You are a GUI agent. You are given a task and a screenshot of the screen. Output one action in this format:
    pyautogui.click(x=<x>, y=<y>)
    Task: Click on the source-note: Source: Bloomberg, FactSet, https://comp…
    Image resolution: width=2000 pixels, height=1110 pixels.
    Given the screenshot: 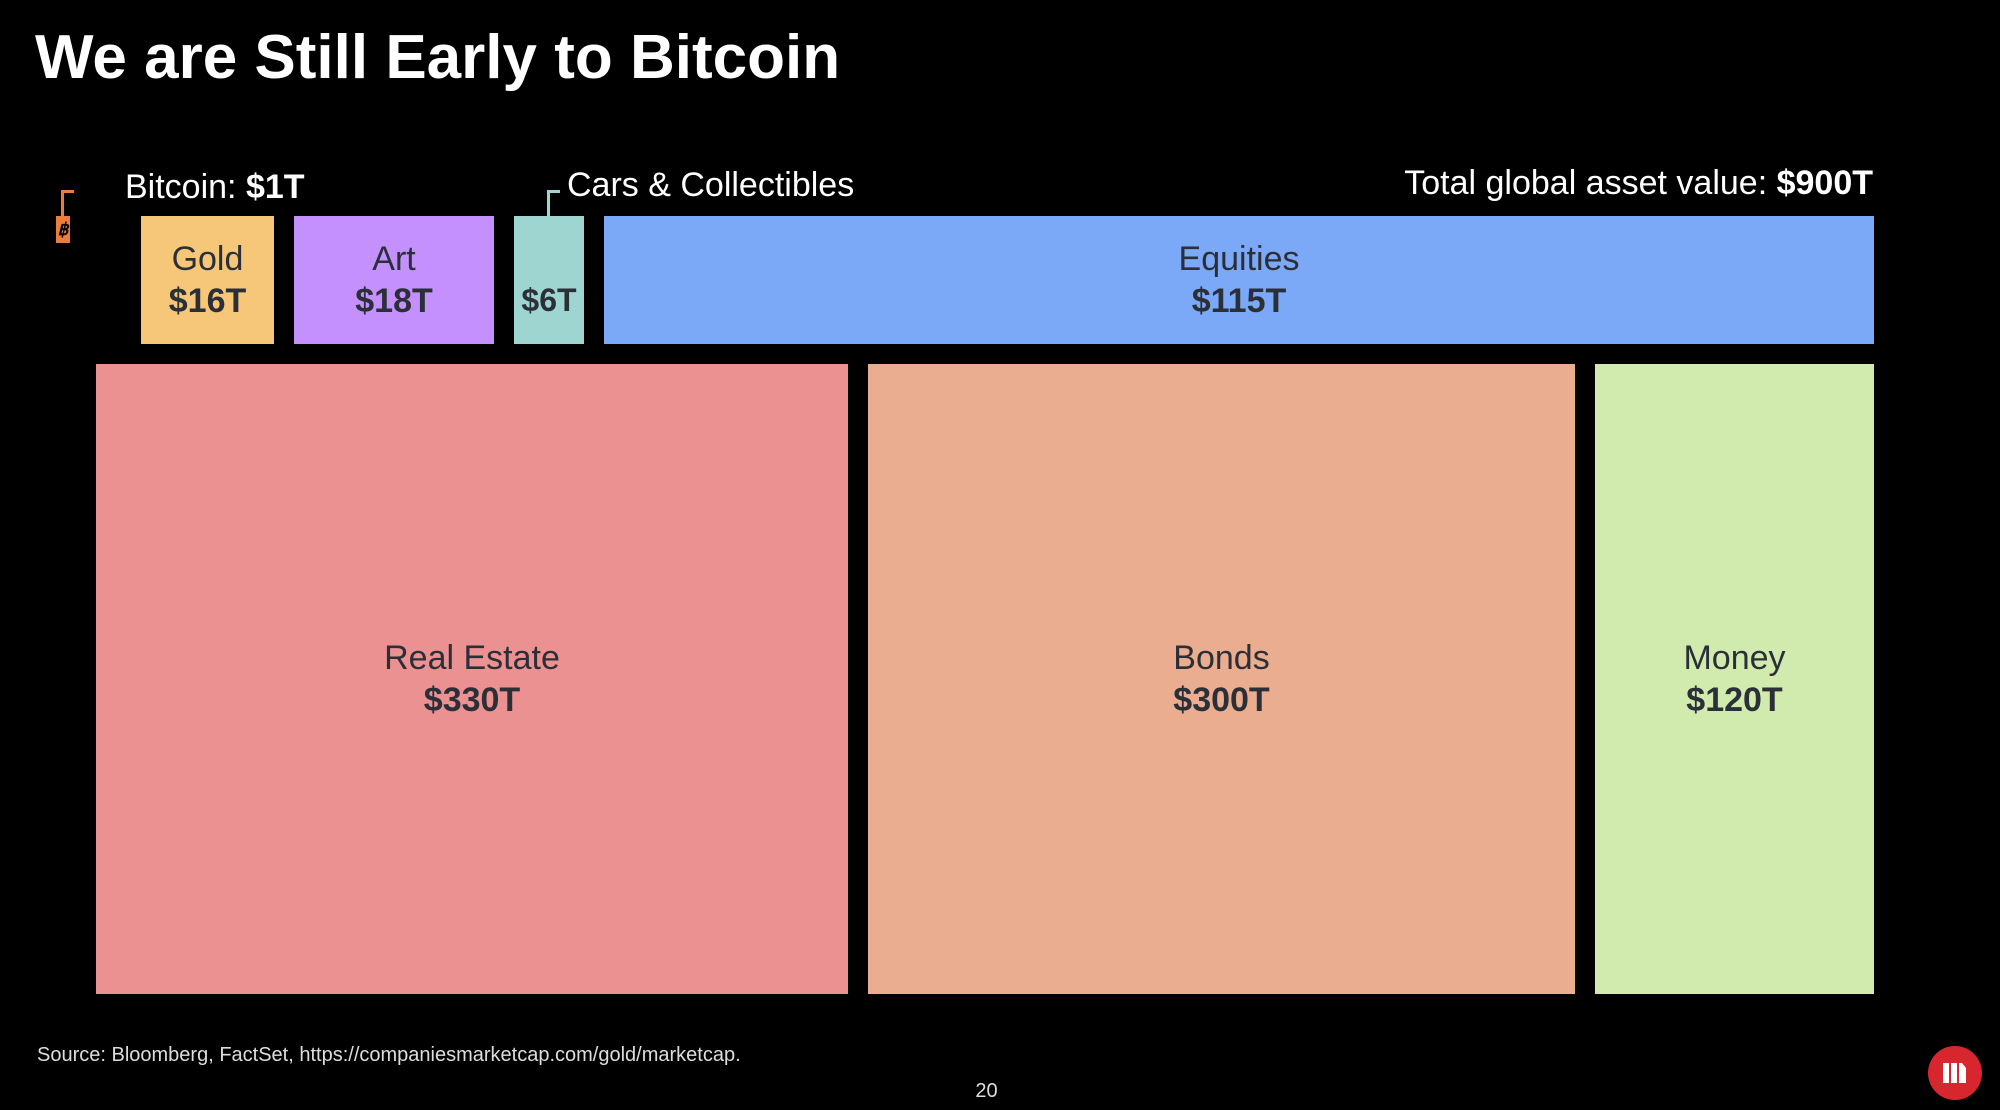 What is the action you would take?
    pyautogui.click(x=389, y=1055)
    